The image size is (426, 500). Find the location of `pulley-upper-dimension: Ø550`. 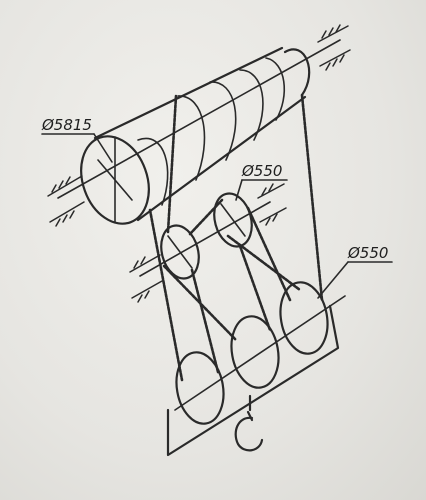

pulley-upper-dimension: Ø550 is located at coordinates (261, 181).